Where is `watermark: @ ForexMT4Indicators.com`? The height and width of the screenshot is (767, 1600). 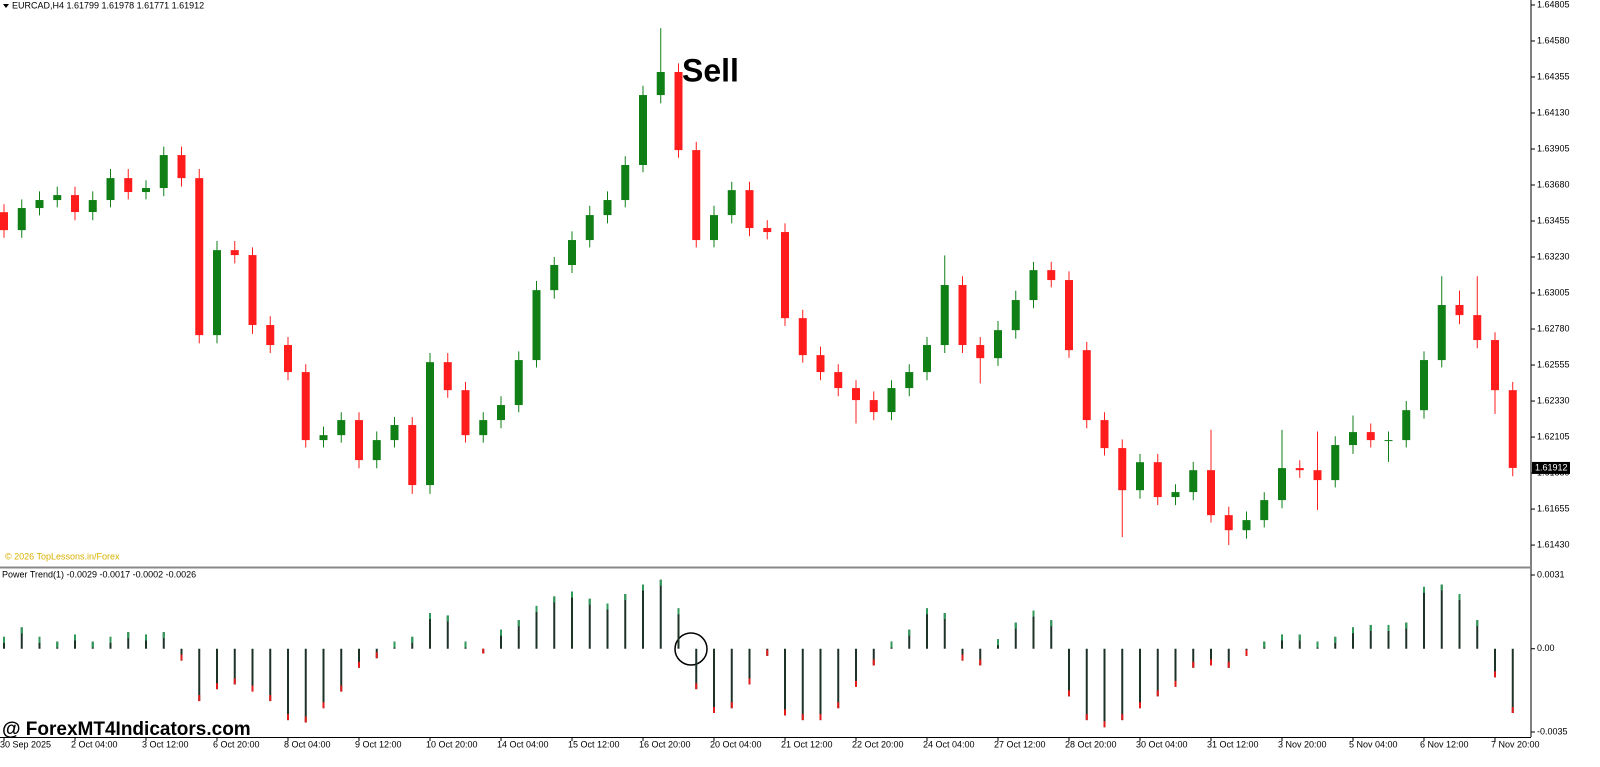 watermark: @ ForexMT4Indicators.com is located at coordinates (126, 729).